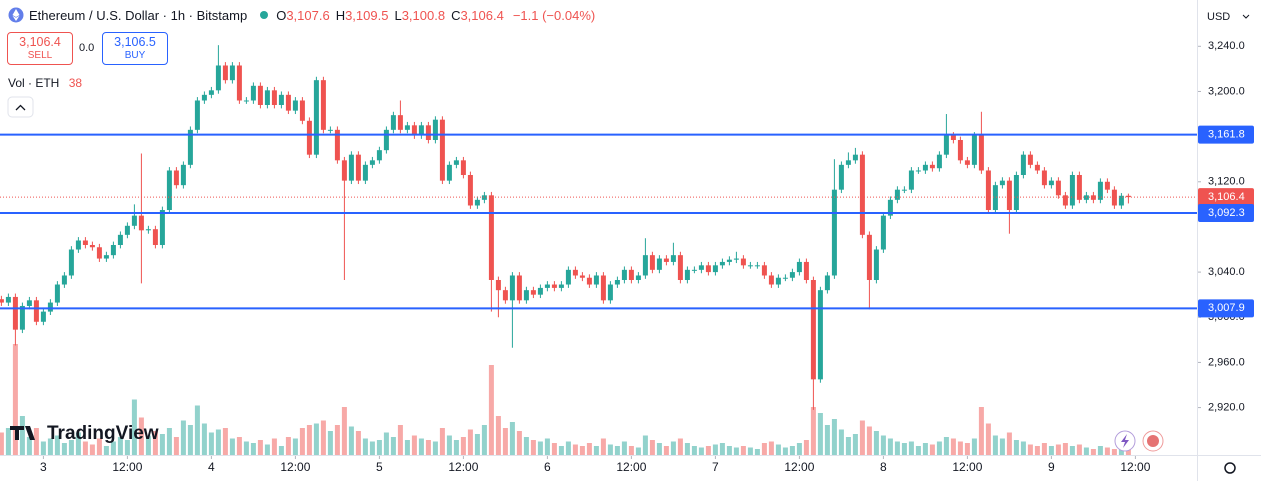 The height and width of the screenshot is (481, 1261). I want to click on buy-price: 3,106.5, so click(135, 42).